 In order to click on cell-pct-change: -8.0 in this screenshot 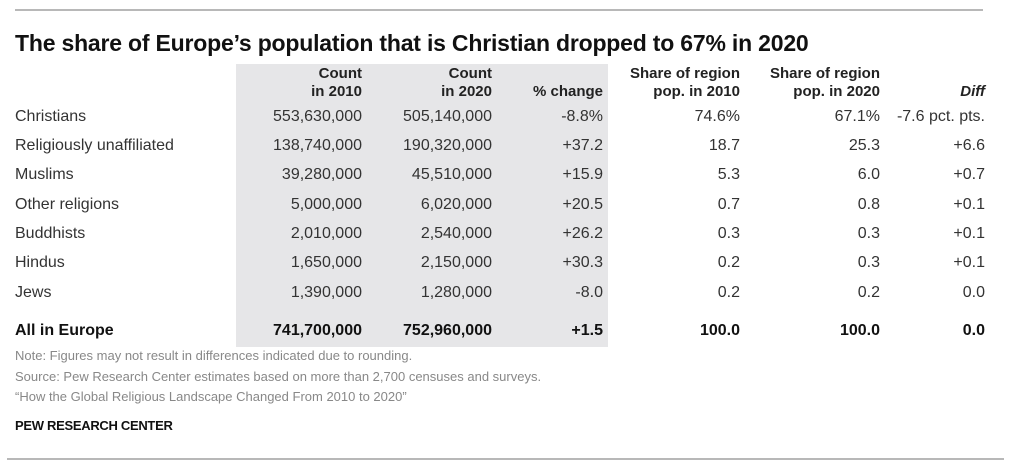, I will do `click(589, 292)`.